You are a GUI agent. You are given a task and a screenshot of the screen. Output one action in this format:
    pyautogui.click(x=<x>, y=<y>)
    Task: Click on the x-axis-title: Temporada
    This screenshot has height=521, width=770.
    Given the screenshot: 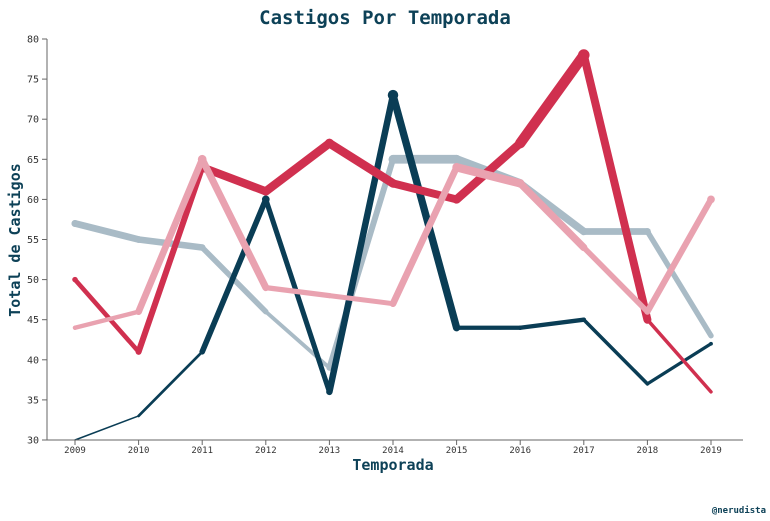 What is the action you would take?
    pyautogui.click(x=392, y=465)
    